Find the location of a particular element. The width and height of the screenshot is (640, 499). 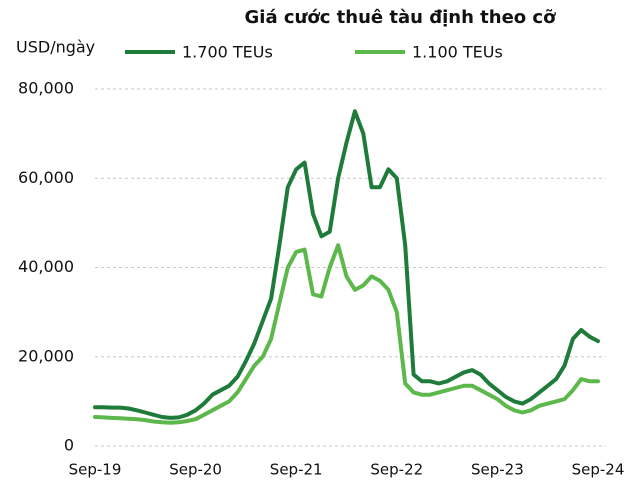

x-tick-label: Sep-20 is located at coordinates (195, 470).